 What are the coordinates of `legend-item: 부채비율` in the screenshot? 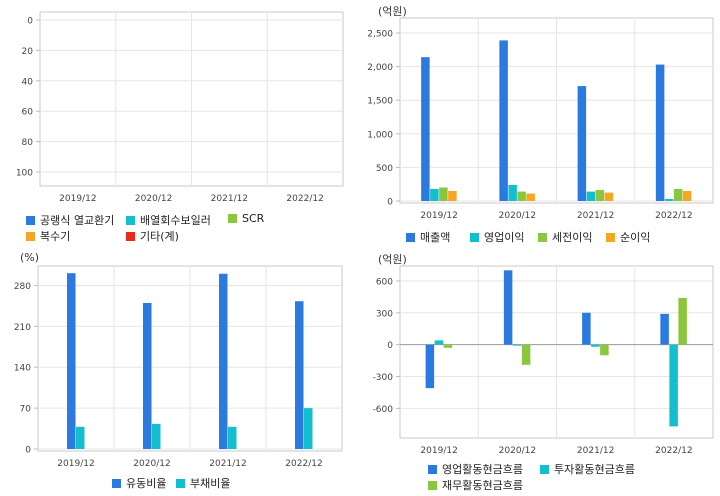 It's located at (203, 483).